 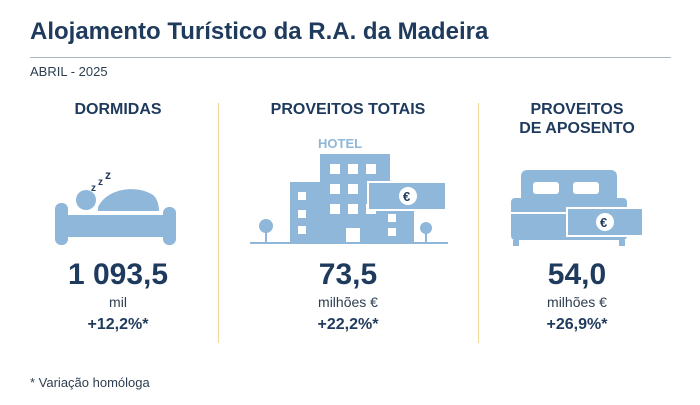 What do you see at coordinates (577, 274) in the screenshot?
I see `stat-value: 54,0` at bounding box center [577, 274].